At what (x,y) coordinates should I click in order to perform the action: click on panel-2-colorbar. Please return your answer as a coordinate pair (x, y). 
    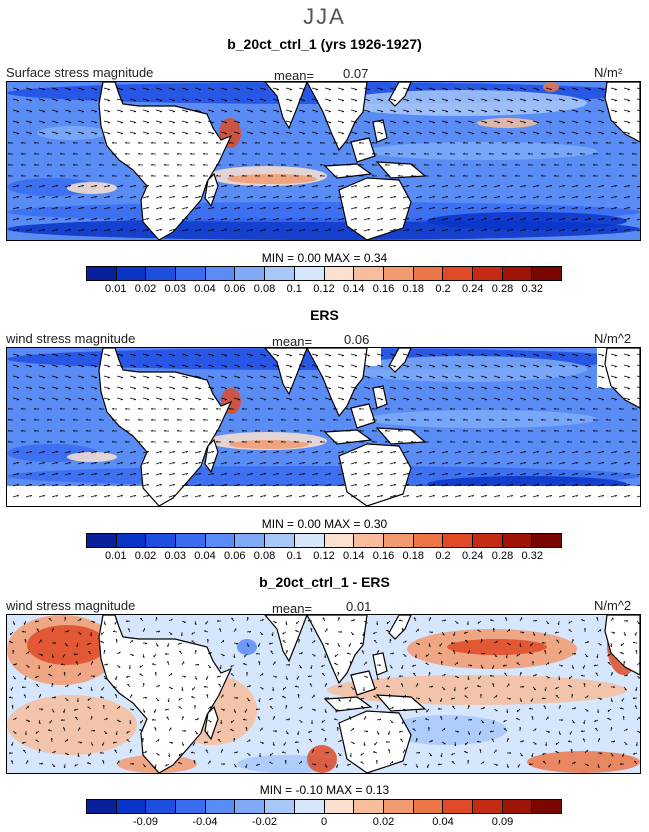
    Looking at the image, I should click on (324, 540).